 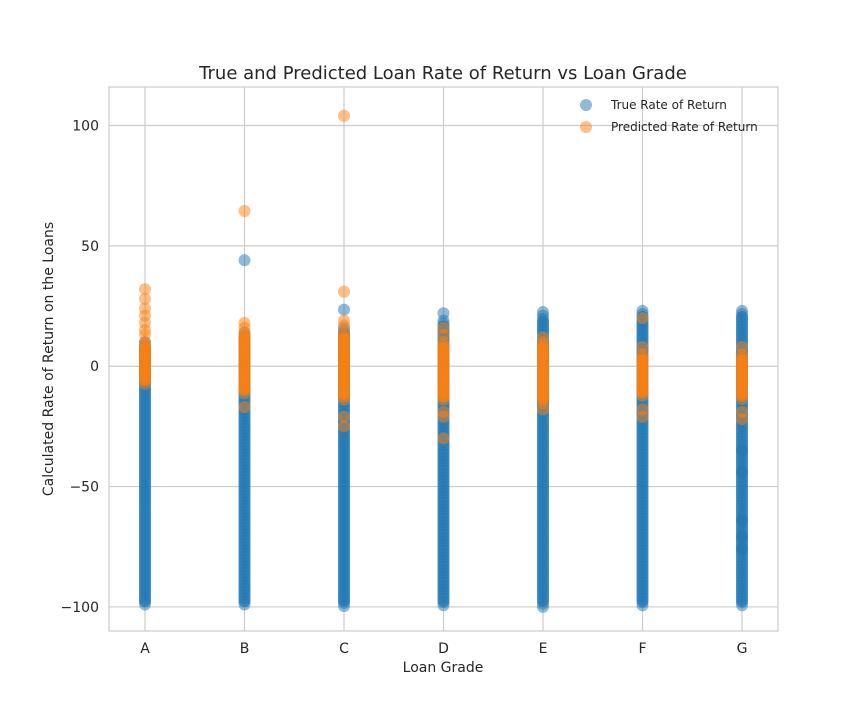 I want to click on legend-label-true-return: True Rate of Return, so click(x=668, y=105).